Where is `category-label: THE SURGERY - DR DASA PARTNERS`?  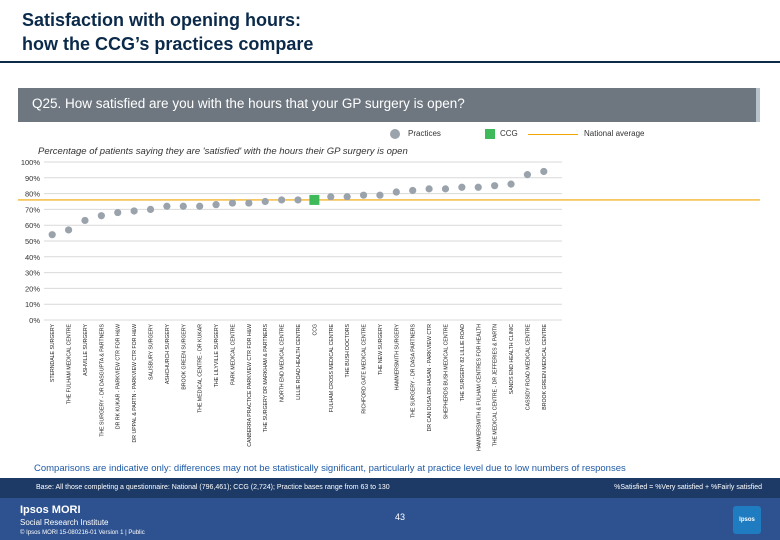 category-label: THE SURGERY - DR DASA PARTNERS is located at coordinates (414, 370).